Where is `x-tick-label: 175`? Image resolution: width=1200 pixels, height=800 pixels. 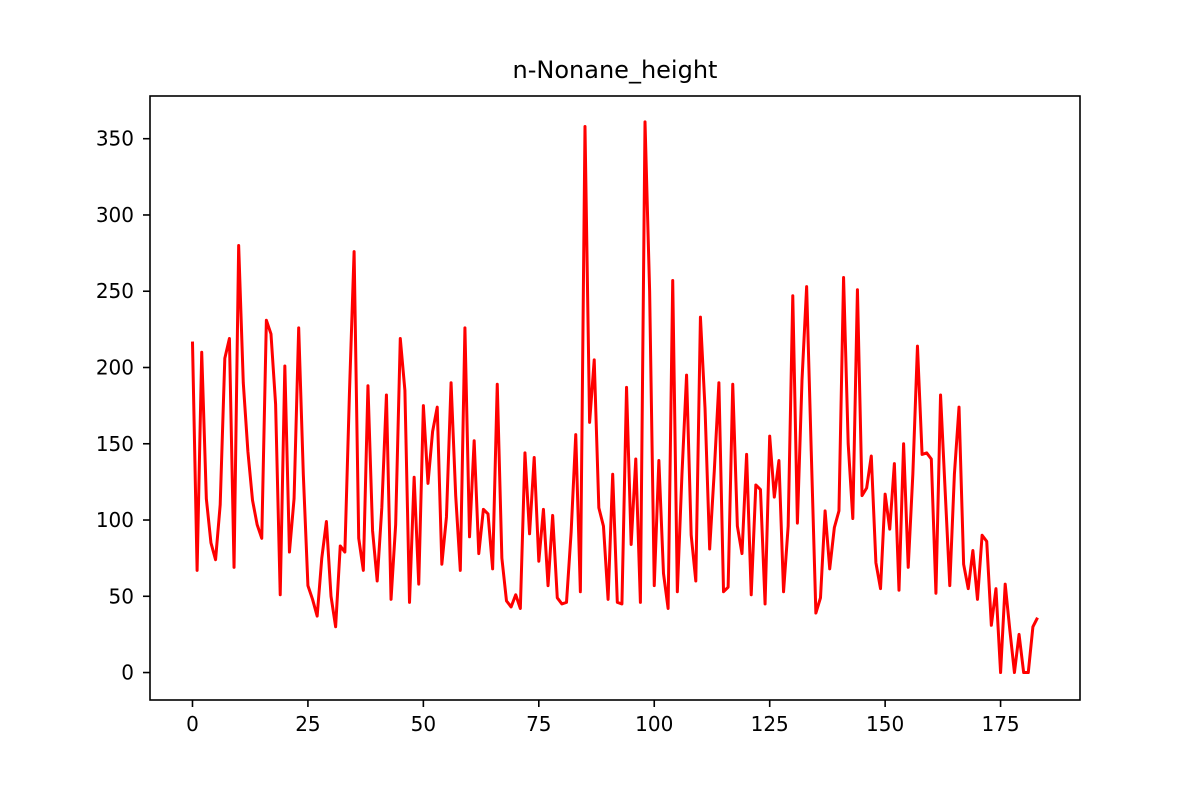 x-tick-label: 175 is located at coordinates (1000, 724).